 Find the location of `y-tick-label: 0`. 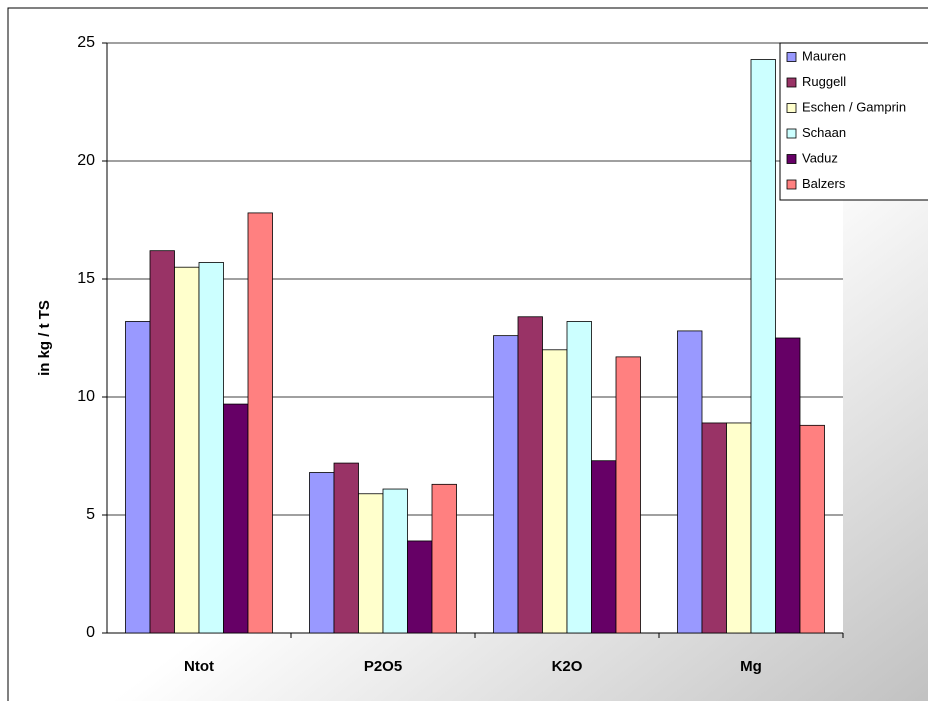

y-tick-label: 0 is located at coordinates (90, 632).